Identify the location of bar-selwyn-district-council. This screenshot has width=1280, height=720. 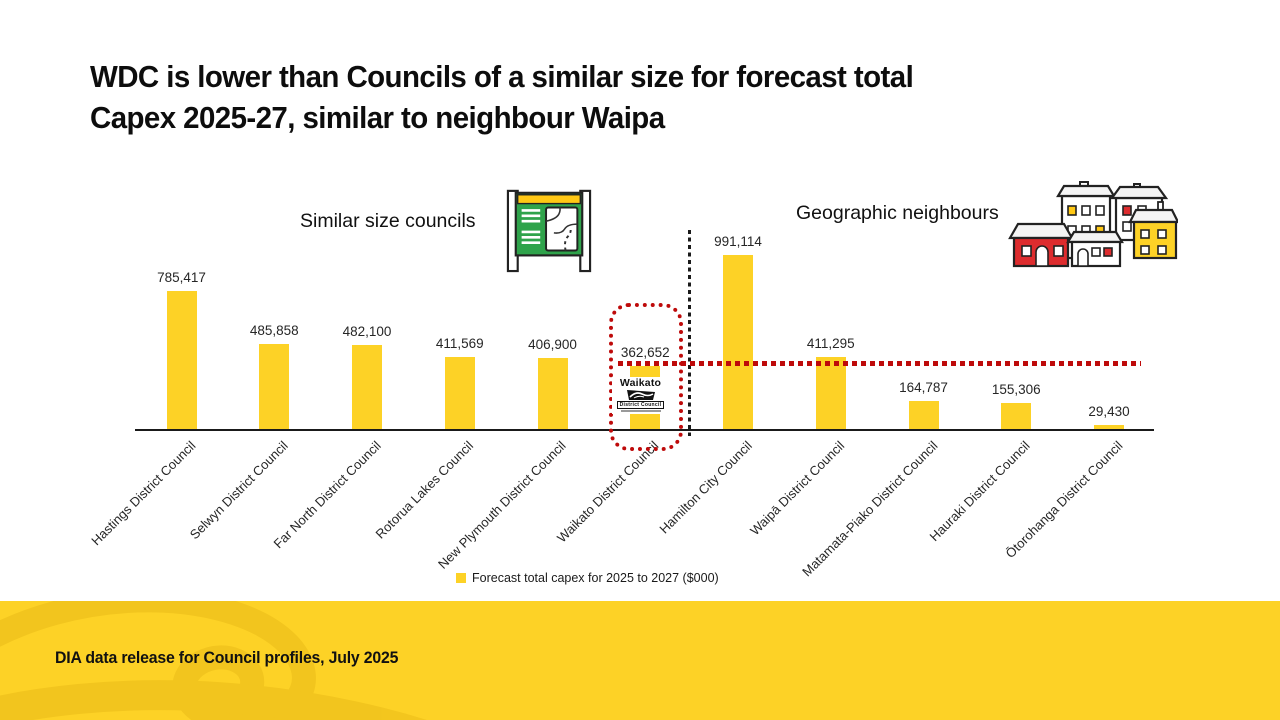
(274, 387).